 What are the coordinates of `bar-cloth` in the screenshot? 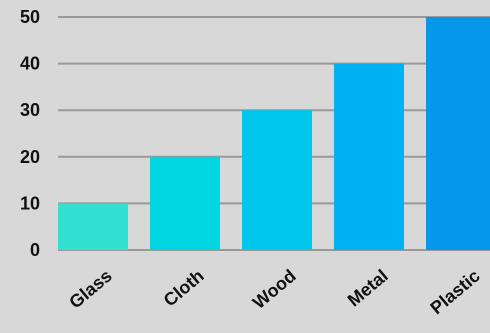 It's located at (185, 203).